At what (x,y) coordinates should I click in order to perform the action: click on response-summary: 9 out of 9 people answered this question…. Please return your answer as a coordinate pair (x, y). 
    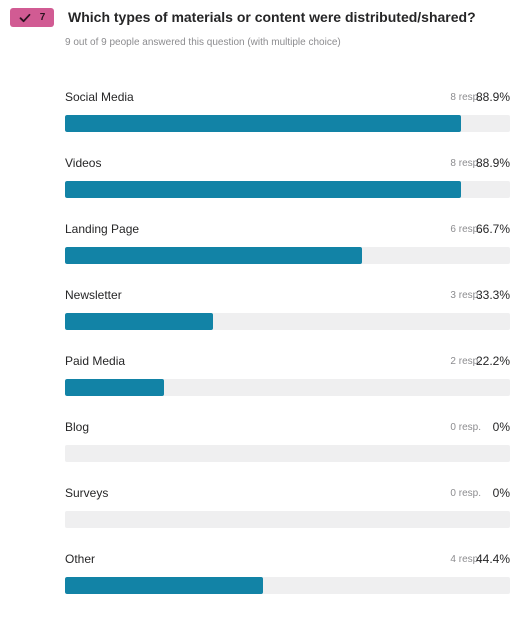
    Looking at the image, I should click on (203, 42).